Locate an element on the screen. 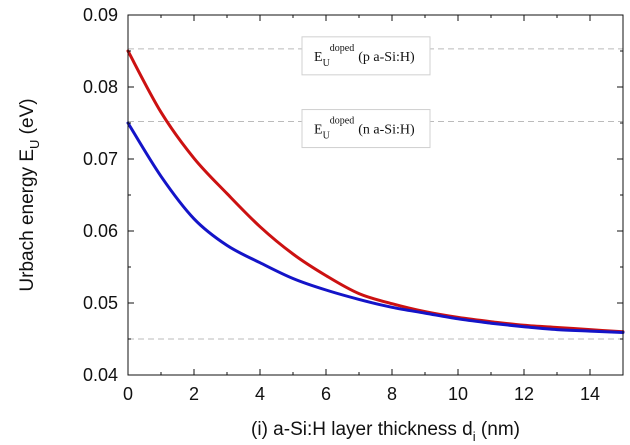  x-tick-label: 14 is located at coordinates (590, 394).